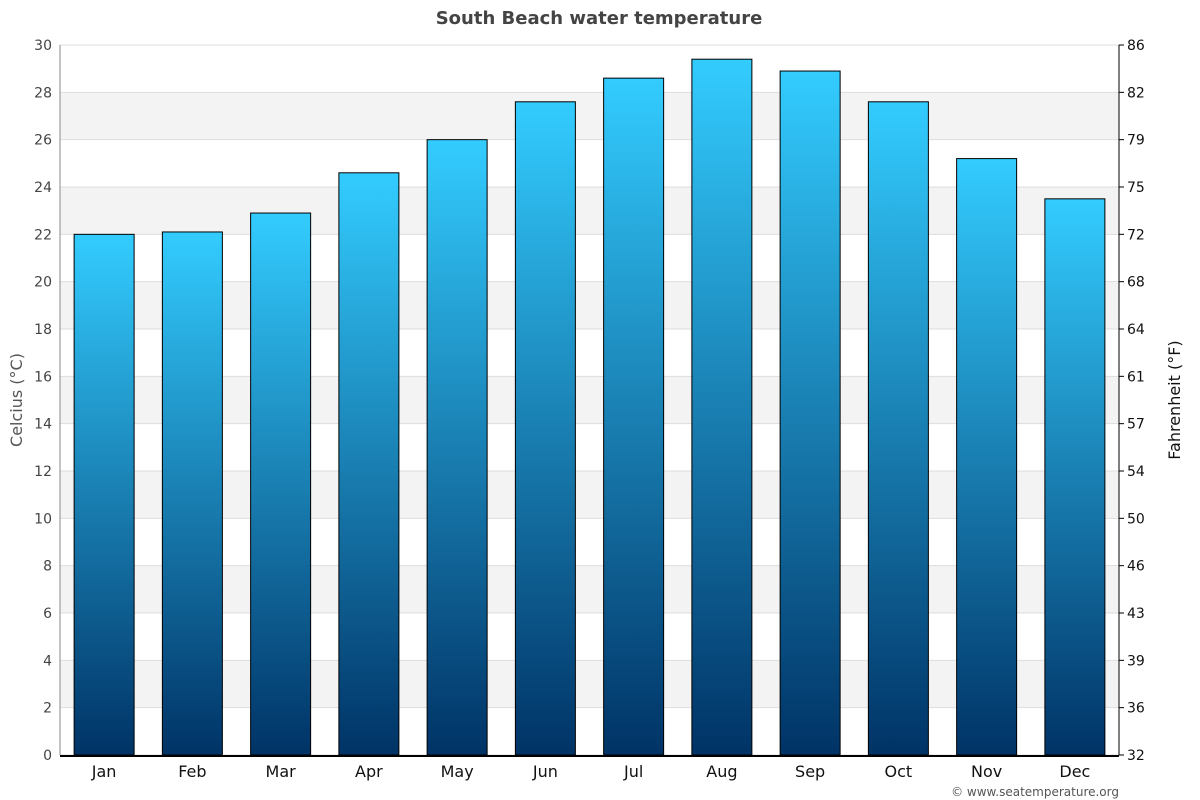 This screenshot has height=800, width=1200. What do you see at coordinates (1174, 399) in the screenshot?
I see `y2-axis-label: Fahrenheit (°F)` at bounding box center [1174, 399].